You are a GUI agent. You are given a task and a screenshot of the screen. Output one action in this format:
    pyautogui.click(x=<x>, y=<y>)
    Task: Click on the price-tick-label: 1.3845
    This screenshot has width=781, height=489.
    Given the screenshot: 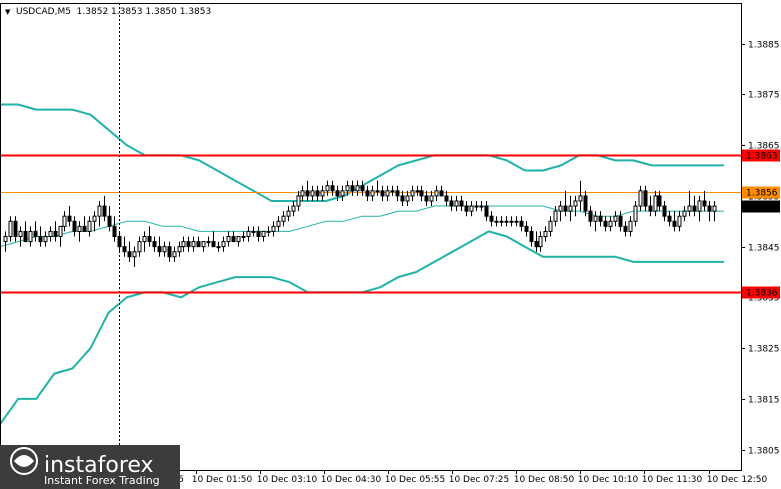 What is the action you would take?
    pyautogui.click(x=764, y=249)
    